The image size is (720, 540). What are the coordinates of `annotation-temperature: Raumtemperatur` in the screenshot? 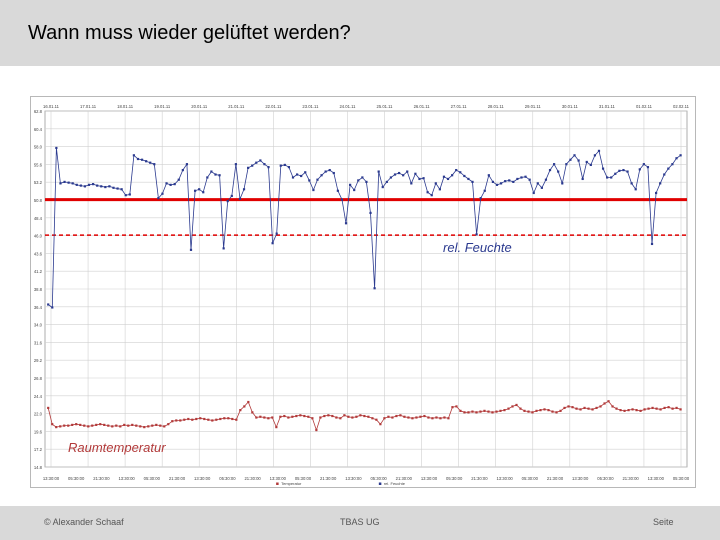 It's located at (117, 447).